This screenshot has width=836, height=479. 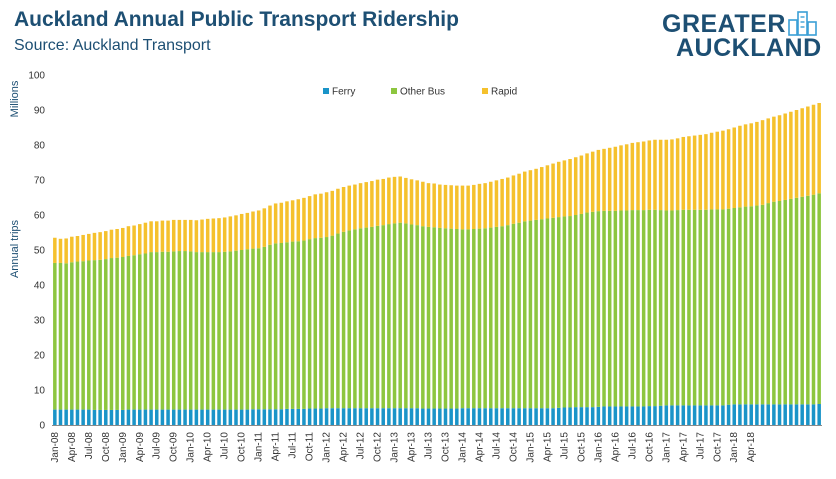 I want to click on legend-item-rapid: Rapid, so click(x=499, y=92).